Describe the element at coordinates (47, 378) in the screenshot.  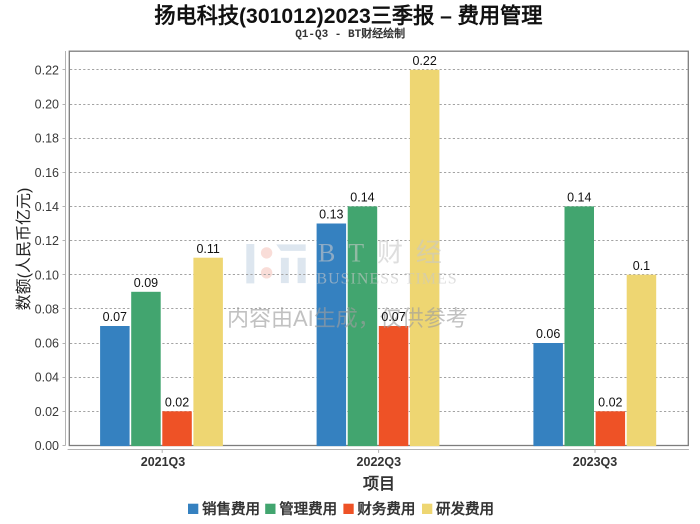
I see `svg-text: 0.04` at that location.